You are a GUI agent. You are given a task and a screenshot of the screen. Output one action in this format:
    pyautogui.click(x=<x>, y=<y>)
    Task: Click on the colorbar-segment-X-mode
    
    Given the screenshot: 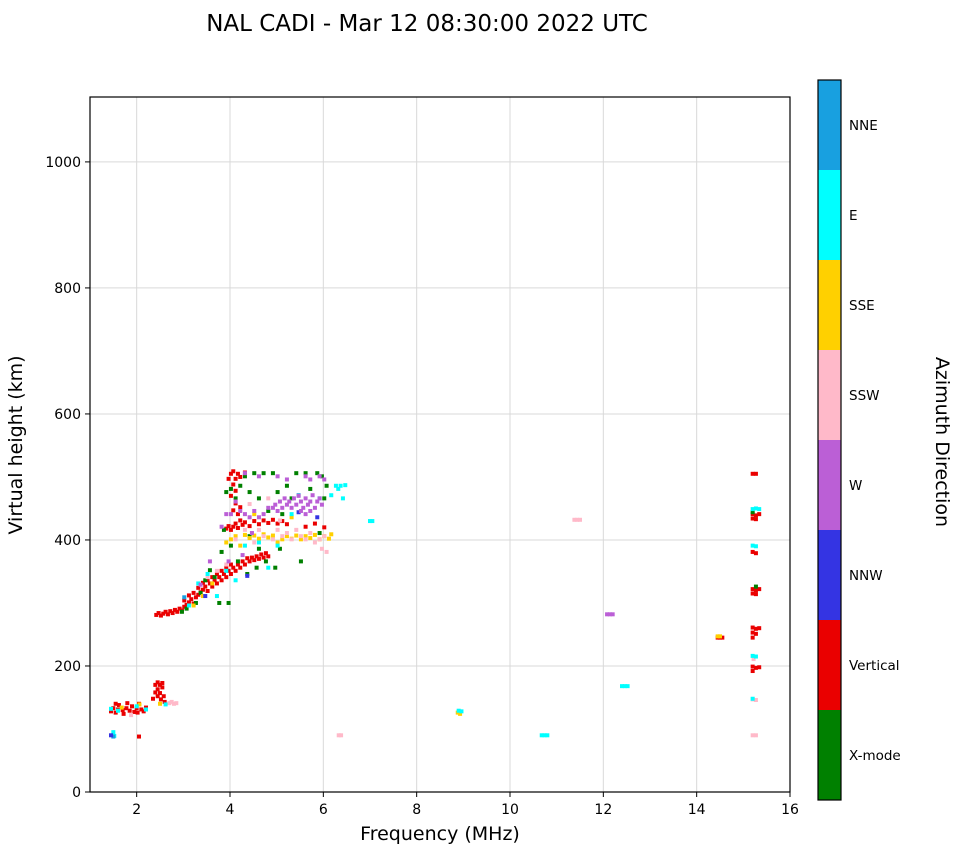 What is the action you would take?
    pyautogui.click(x=829, y=755)
    